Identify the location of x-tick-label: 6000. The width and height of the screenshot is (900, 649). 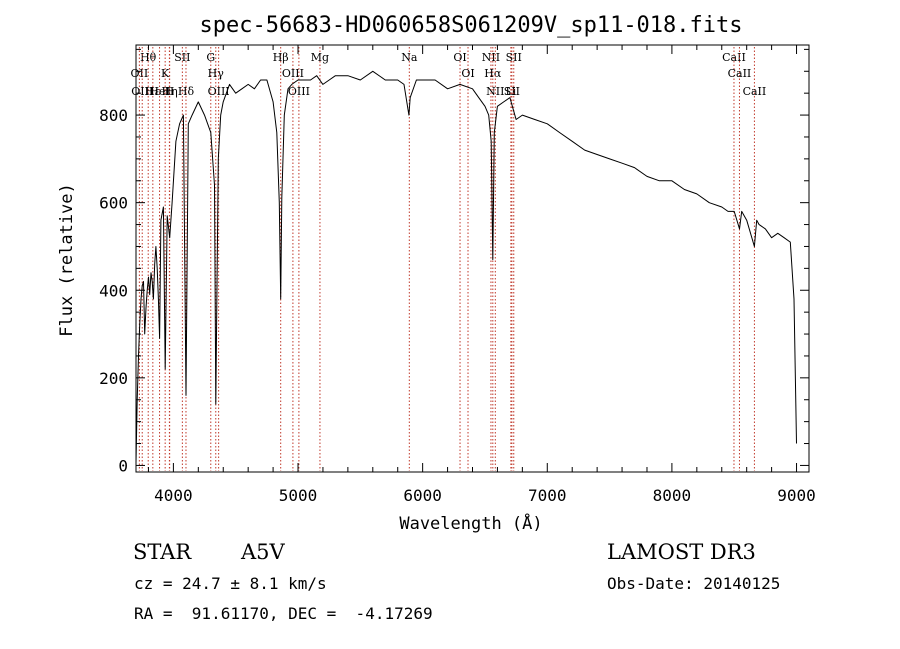
(422, 495).